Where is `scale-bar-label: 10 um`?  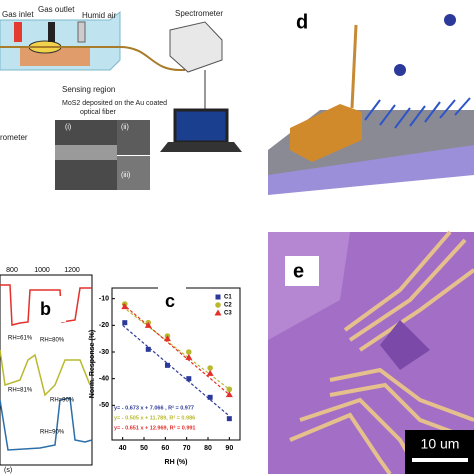
scale-bar-label: 10 um is located at coordinates (440, 444).